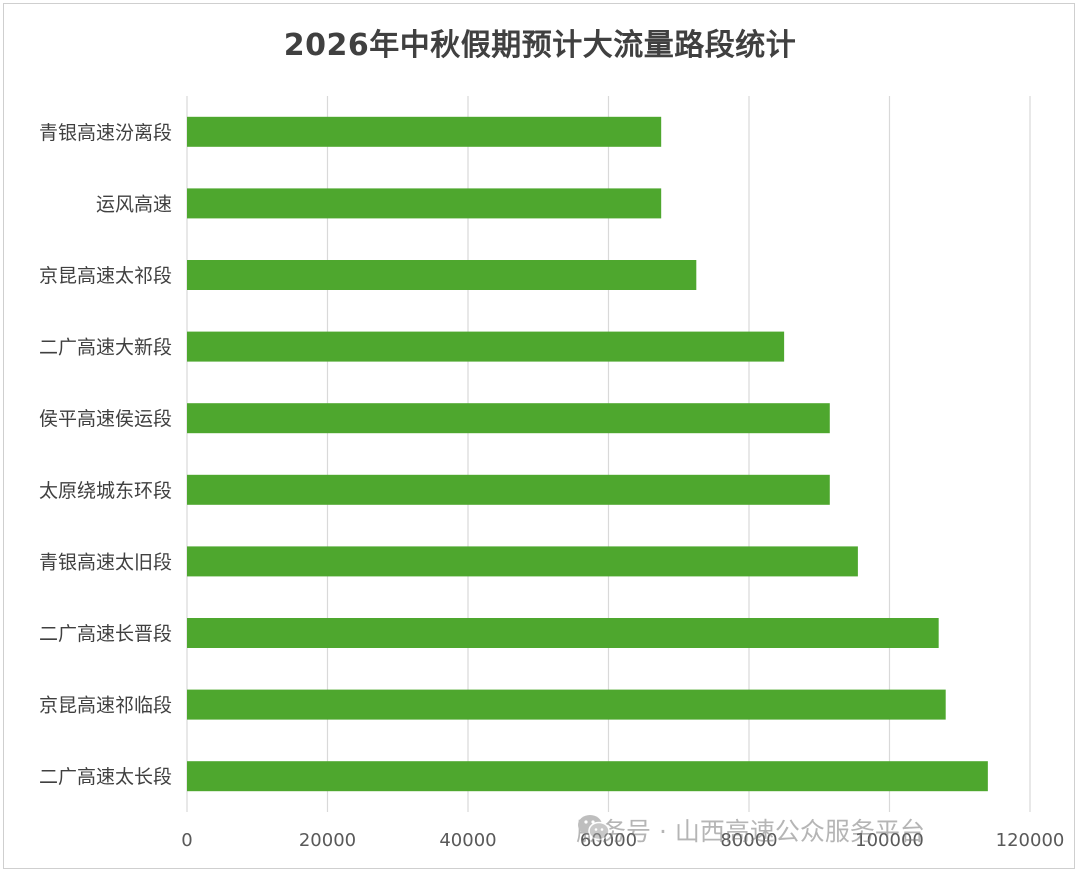 The height and width of the screenshot is (874, 1080). I want to click on watermark-text: 服务号 · 山西高速公众服务平台, so click(750, 831).